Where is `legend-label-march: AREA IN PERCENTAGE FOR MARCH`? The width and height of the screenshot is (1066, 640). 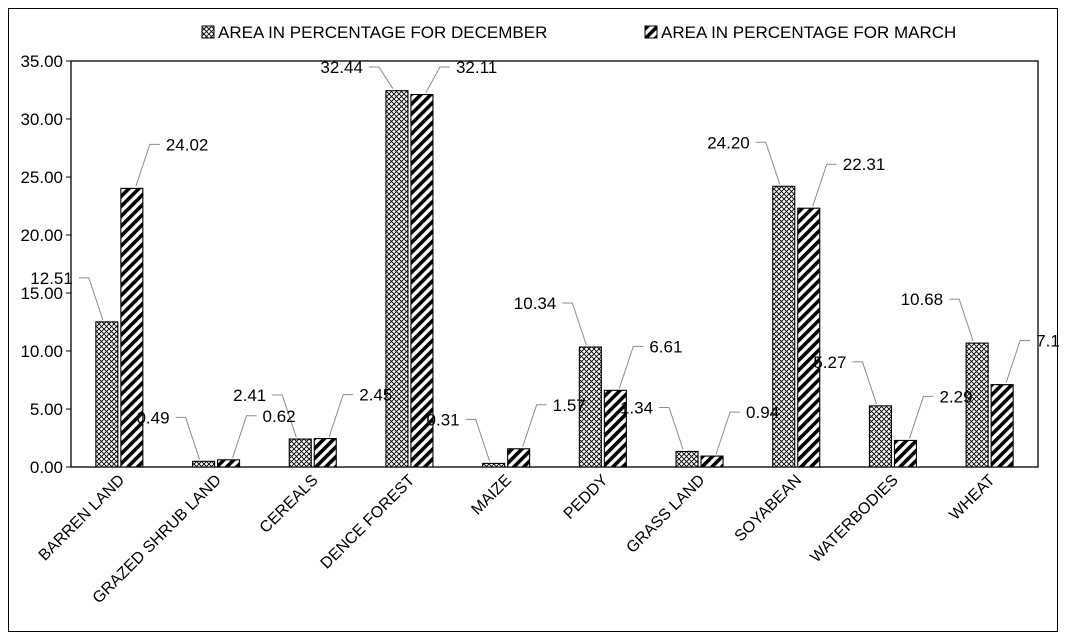 legend-label-march: AREA IN PERCENTAGE FOR MARCH is located at coordinates (808, 32).